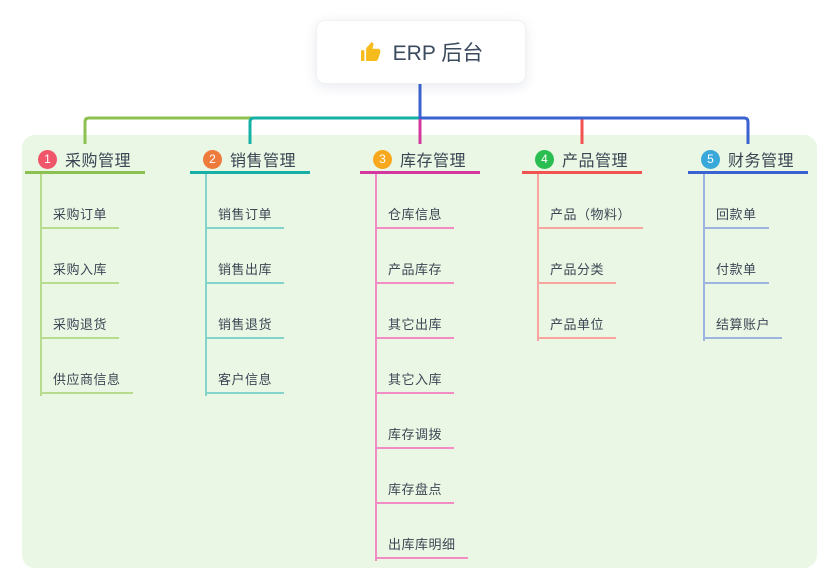 This screenshot has height=588, width=839. I want to click on branch-3-underline, so click(420, 172).